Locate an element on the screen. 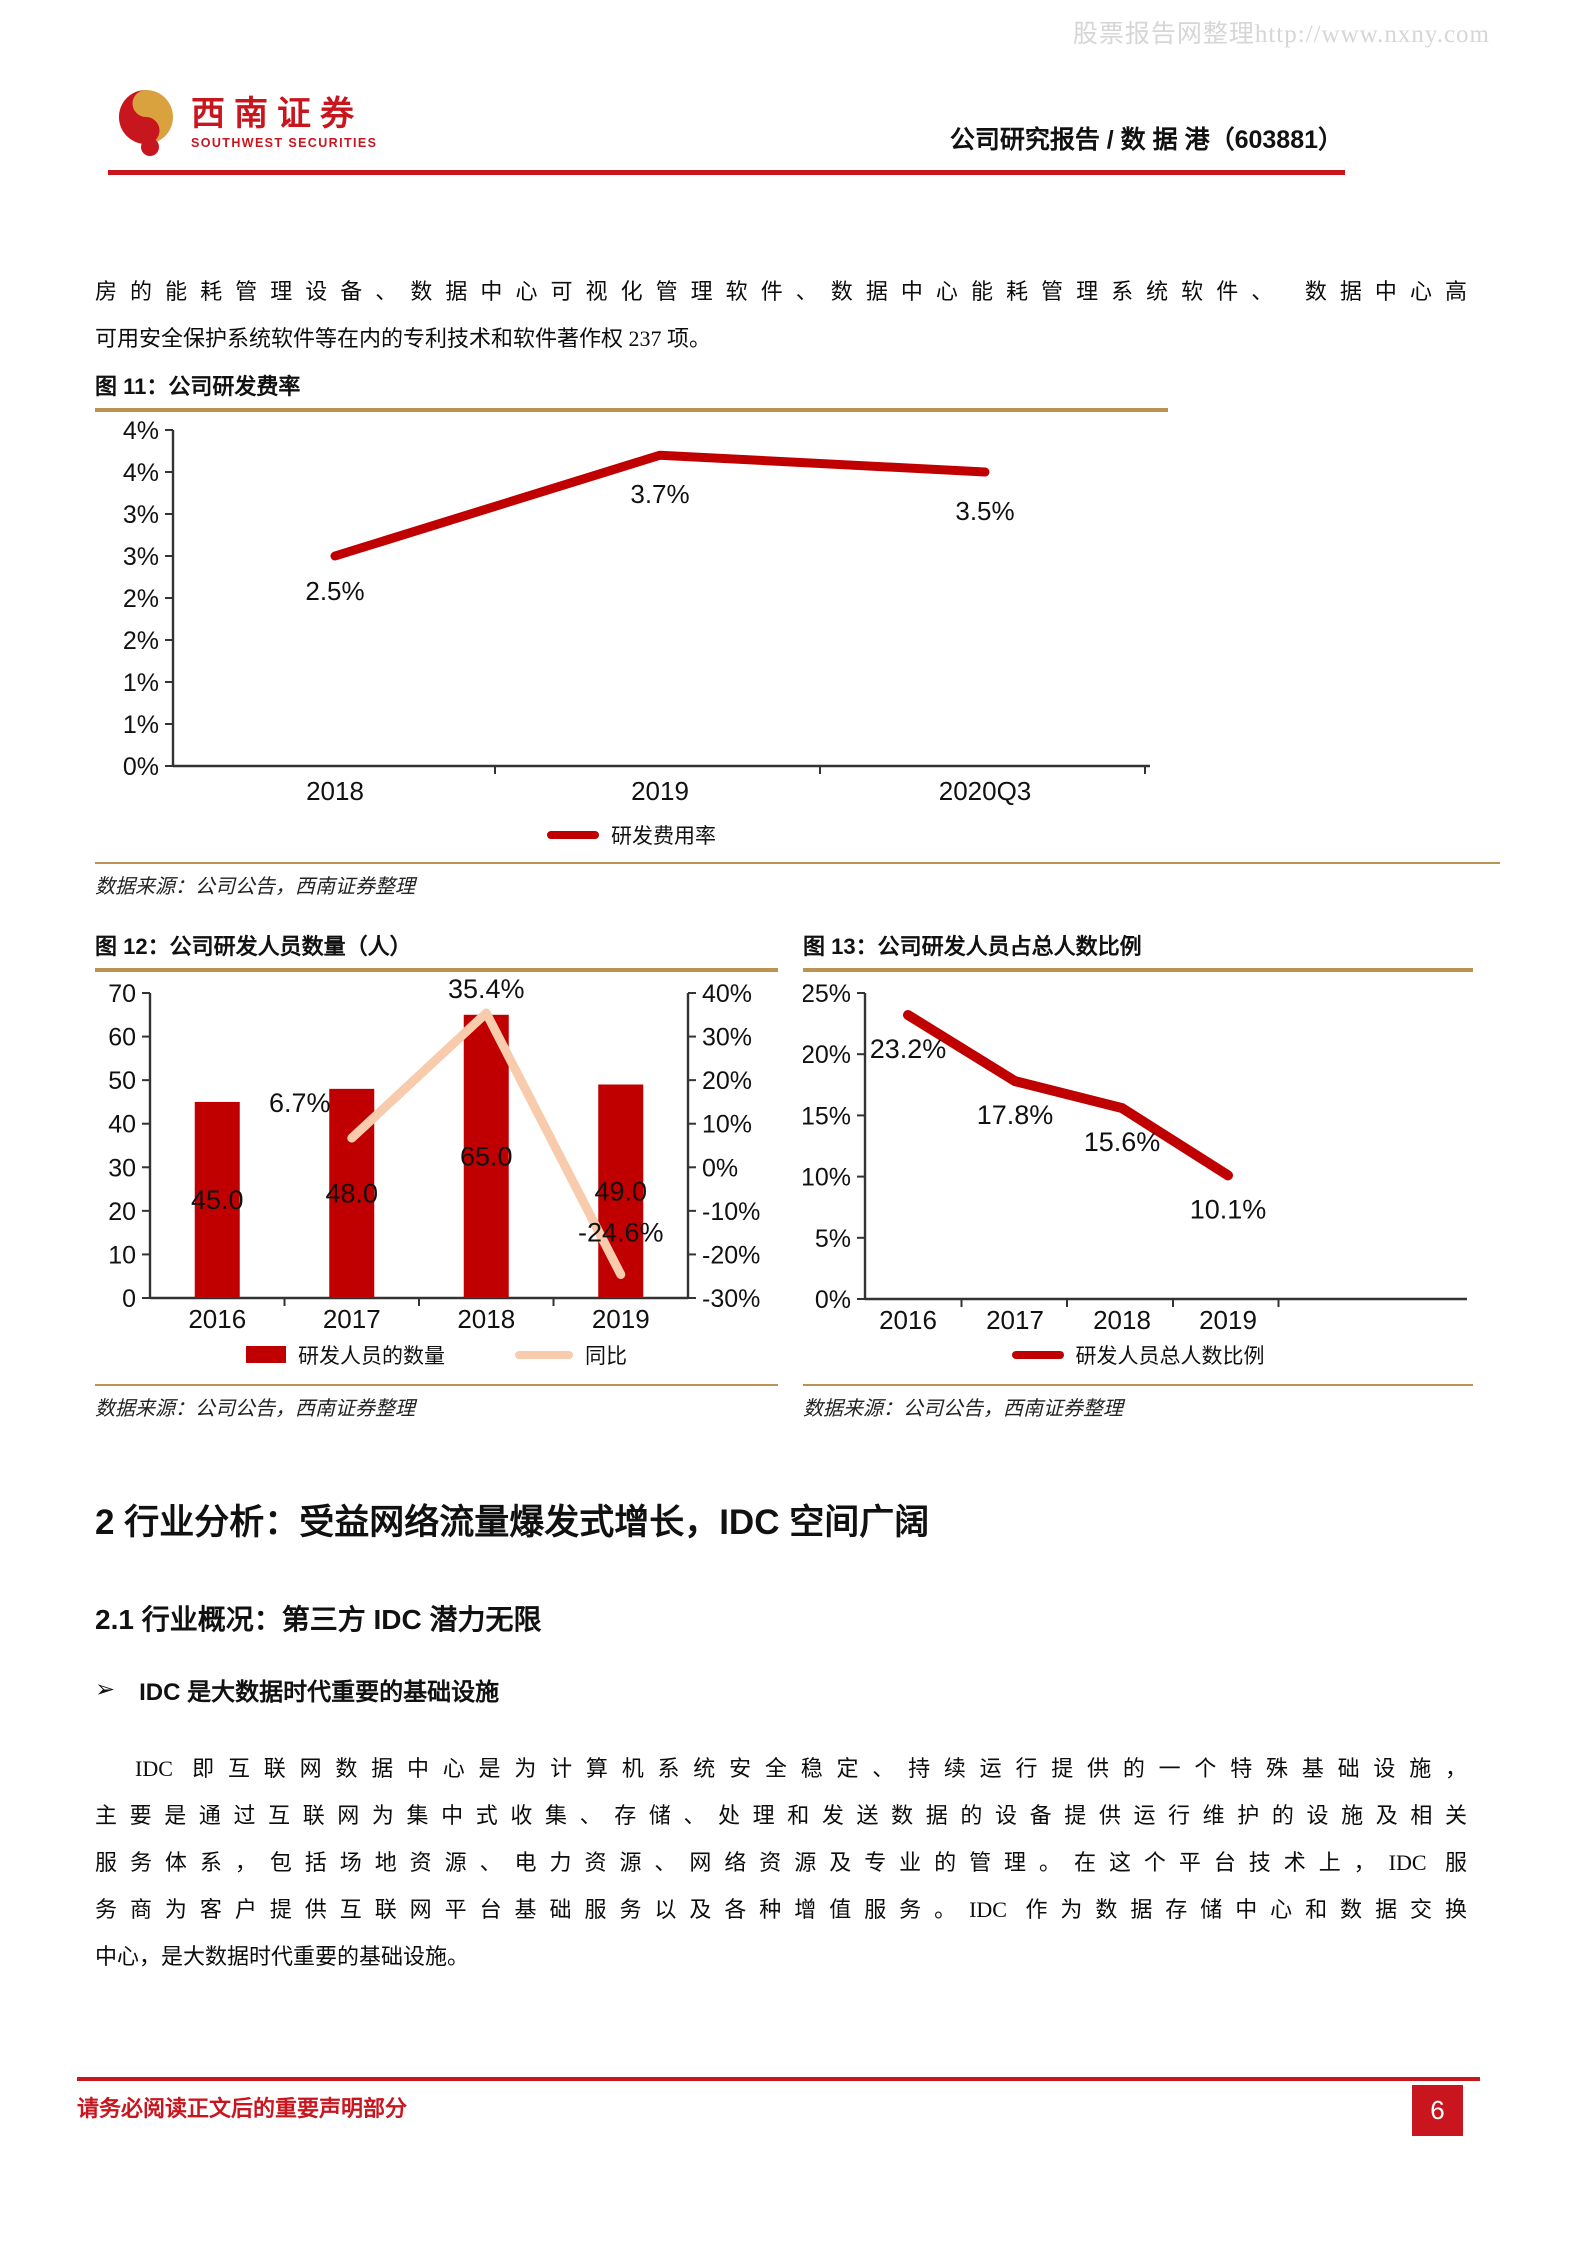  data-label: 17.8% is located at coordinates (1015, 1115).